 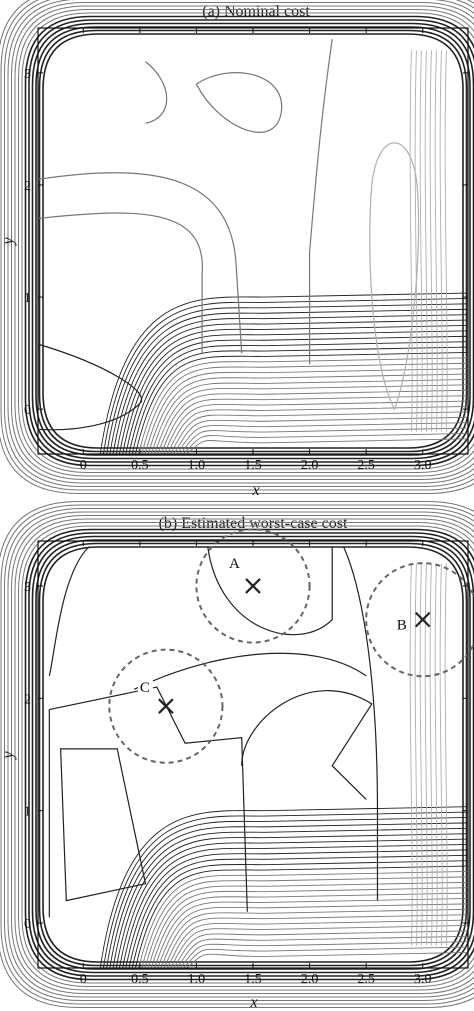 I want to click on panel-b-xtick-label: 2.0, so click(x=310, y=979).